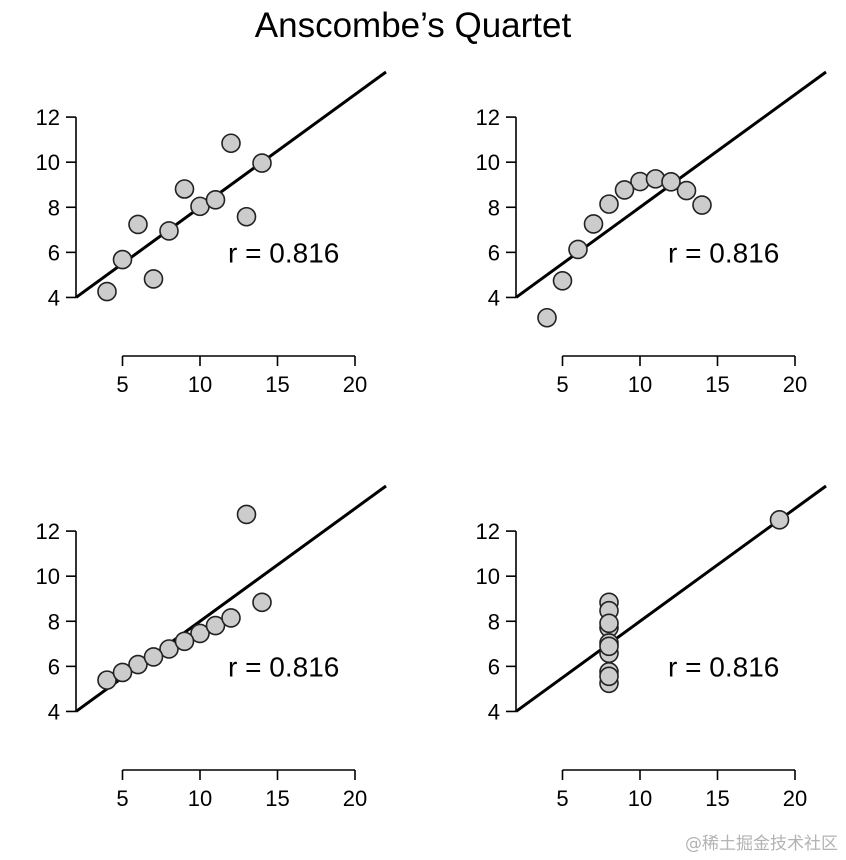 Image resolution: width=846 pixels, height=860 pixels. What do you see at coordinates (761, 844) in the screenshot?
I see `watermark: @稀土掘金技术社区` at bounding box center [761, 844].